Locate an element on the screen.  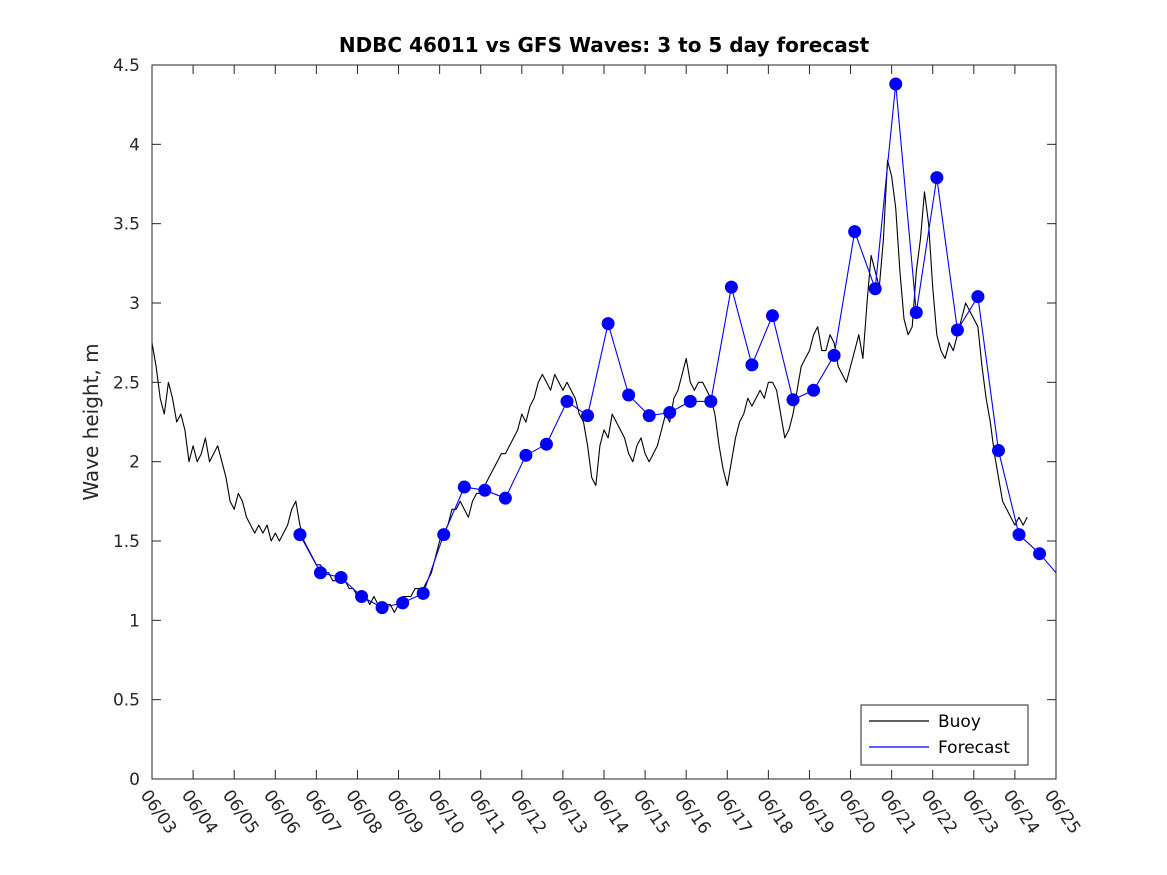
y-tick-label: 1.5 is located at coordinates (126, 542).